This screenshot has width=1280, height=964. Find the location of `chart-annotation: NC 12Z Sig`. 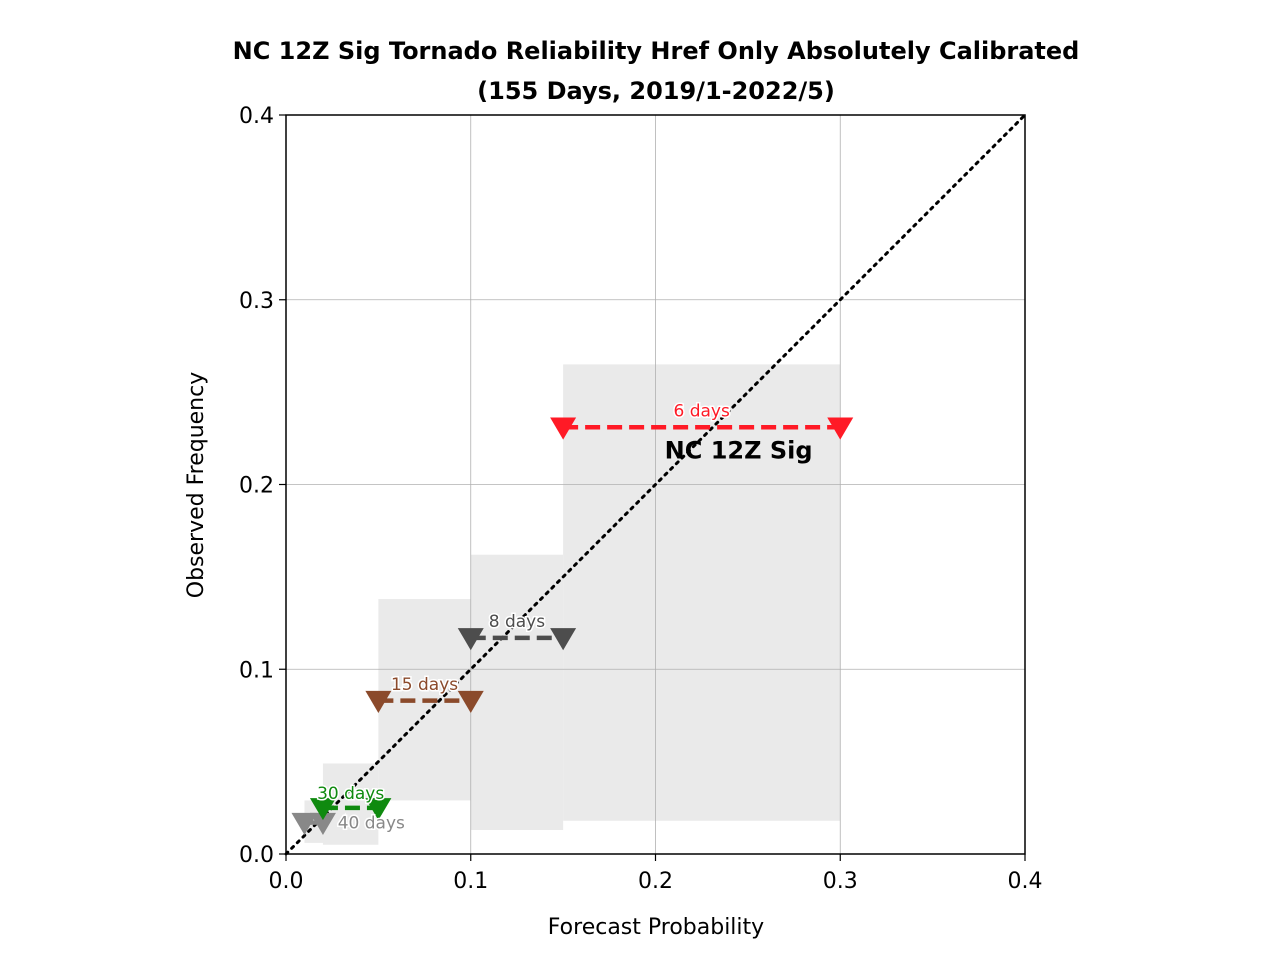

chart-annotation: NC 12Z Sig is located at coordinates (739, 451).